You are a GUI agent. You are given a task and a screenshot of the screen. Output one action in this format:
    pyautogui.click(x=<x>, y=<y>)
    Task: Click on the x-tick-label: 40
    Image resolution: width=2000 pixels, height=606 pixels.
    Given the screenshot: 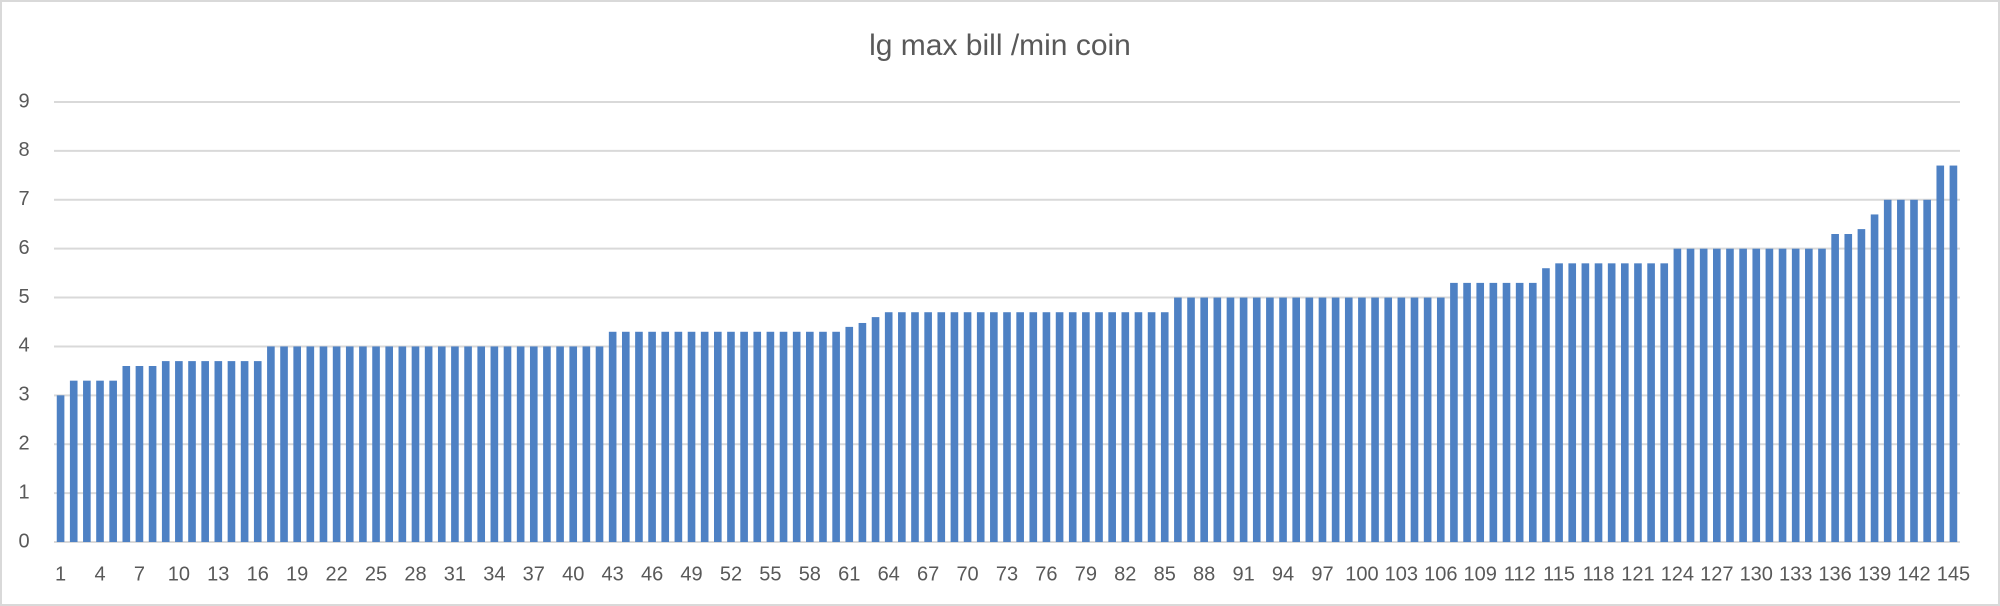 What is the action you would take?
    pyautogui.click(x=573, y=574)
    